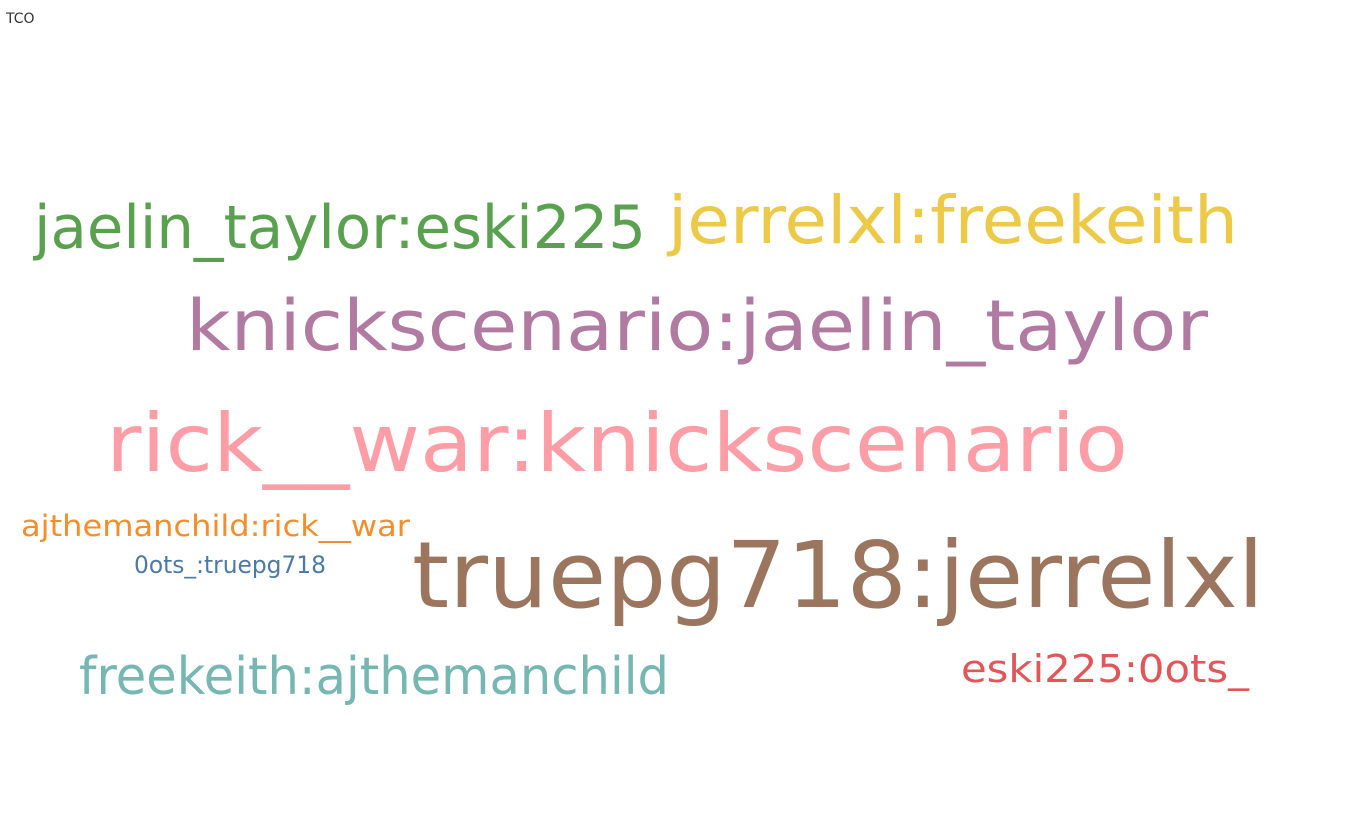  I want to click on cloud-word: eski225:0ots_, so click(1105, 669).